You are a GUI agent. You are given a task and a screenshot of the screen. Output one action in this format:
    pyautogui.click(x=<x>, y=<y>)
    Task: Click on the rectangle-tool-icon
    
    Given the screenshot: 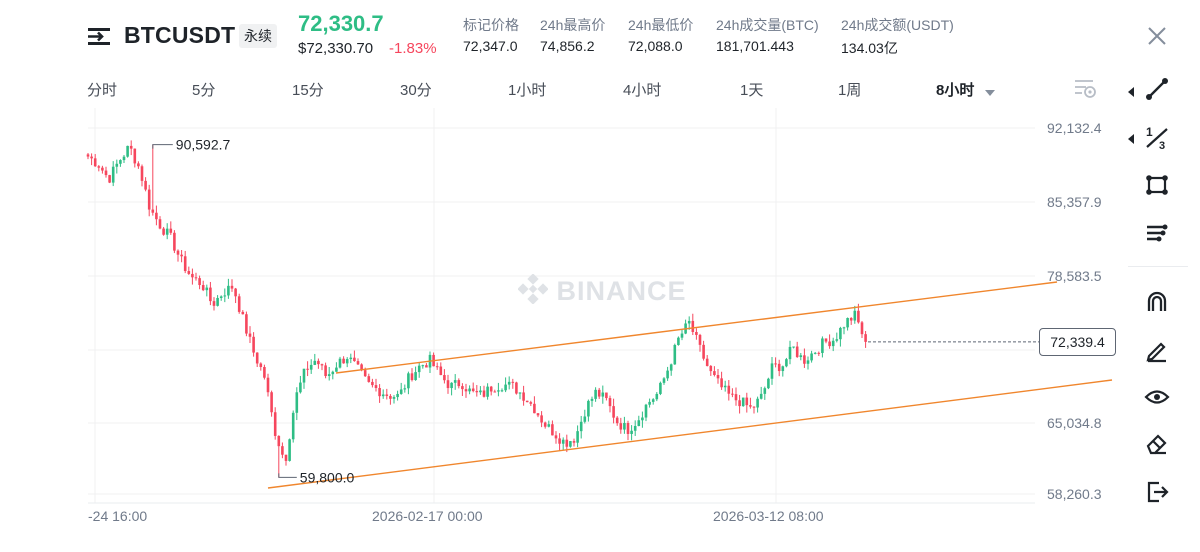 What is the action you would take?
    pyautogui.click(x=1157, y=185)
    